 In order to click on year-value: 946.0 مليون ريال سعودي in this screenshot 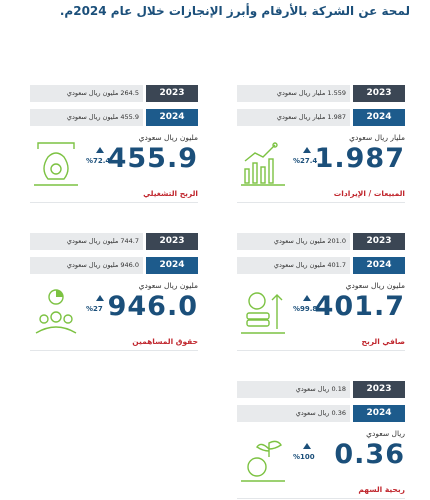, I will do `click(86, 265)`.